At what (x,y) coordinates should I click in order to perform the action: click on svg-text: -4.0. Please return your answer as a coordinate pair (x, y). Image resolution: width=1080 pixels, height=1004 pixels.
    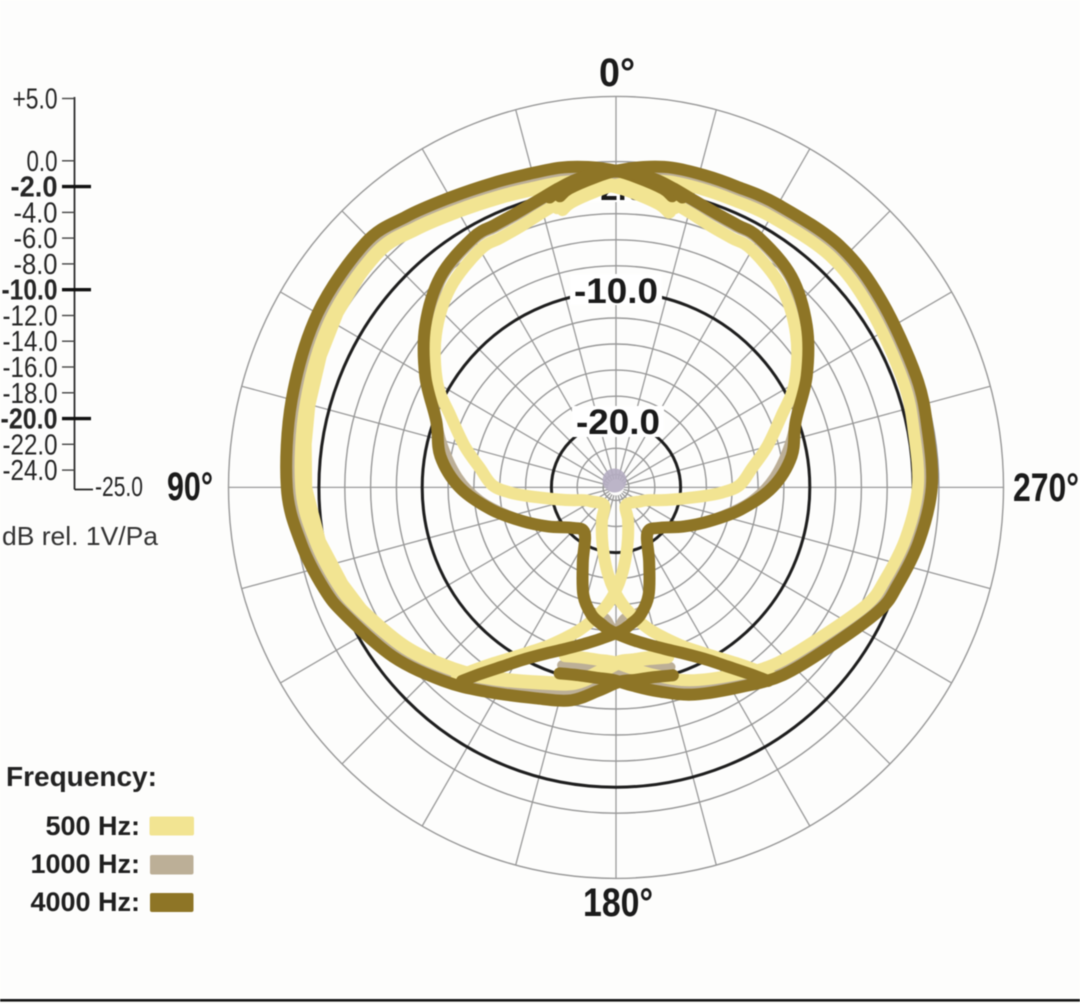
    Looking at the image, I should click on (36, 213).